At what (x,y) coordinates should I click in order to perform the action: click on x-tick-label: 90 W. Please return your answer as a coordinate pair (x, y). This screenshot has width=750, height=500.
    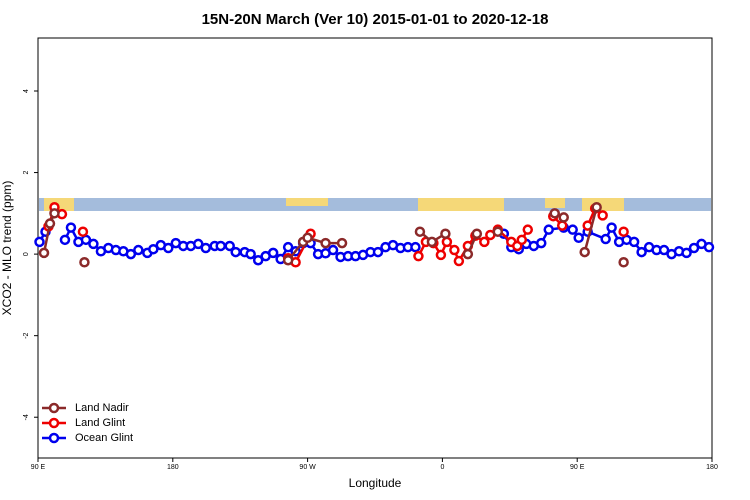
    Looking at the image, I should click on (307, 467).